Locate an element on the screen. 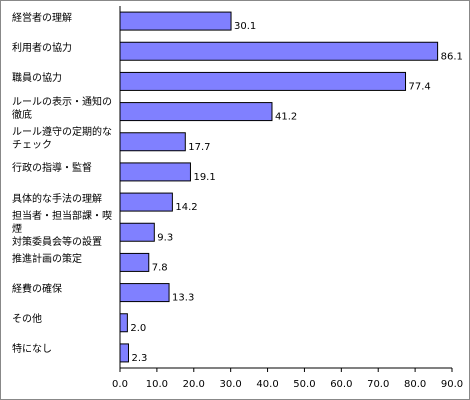 The height and width of the screenshot is (400, 470). category-label: 推進計画の策定 is located at coordinates (47, 259).